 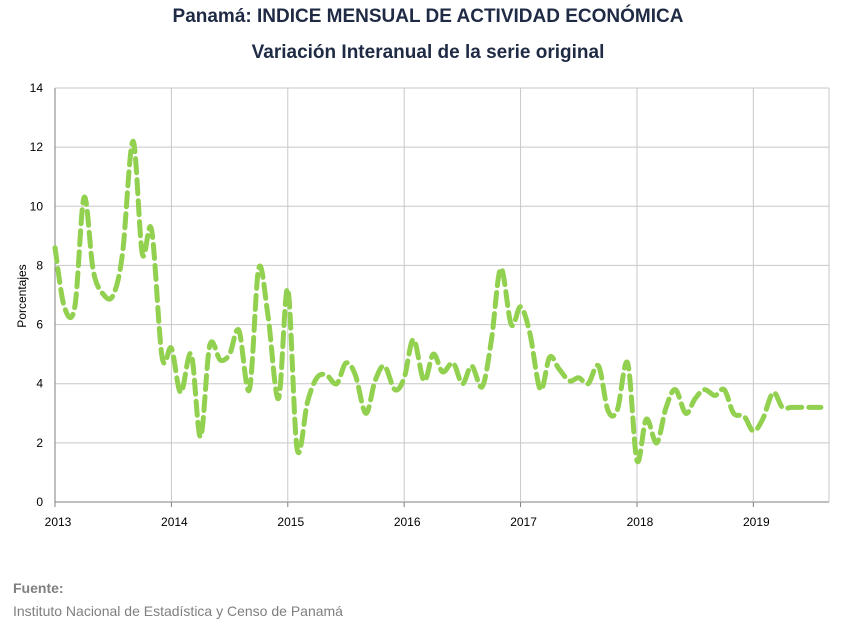 What do you see at coordinates (37, 295) in the screenshot?
I see `y-axis-ticks: 0 2 4 6 8 10 12 14` at bounding box center [37, 295].